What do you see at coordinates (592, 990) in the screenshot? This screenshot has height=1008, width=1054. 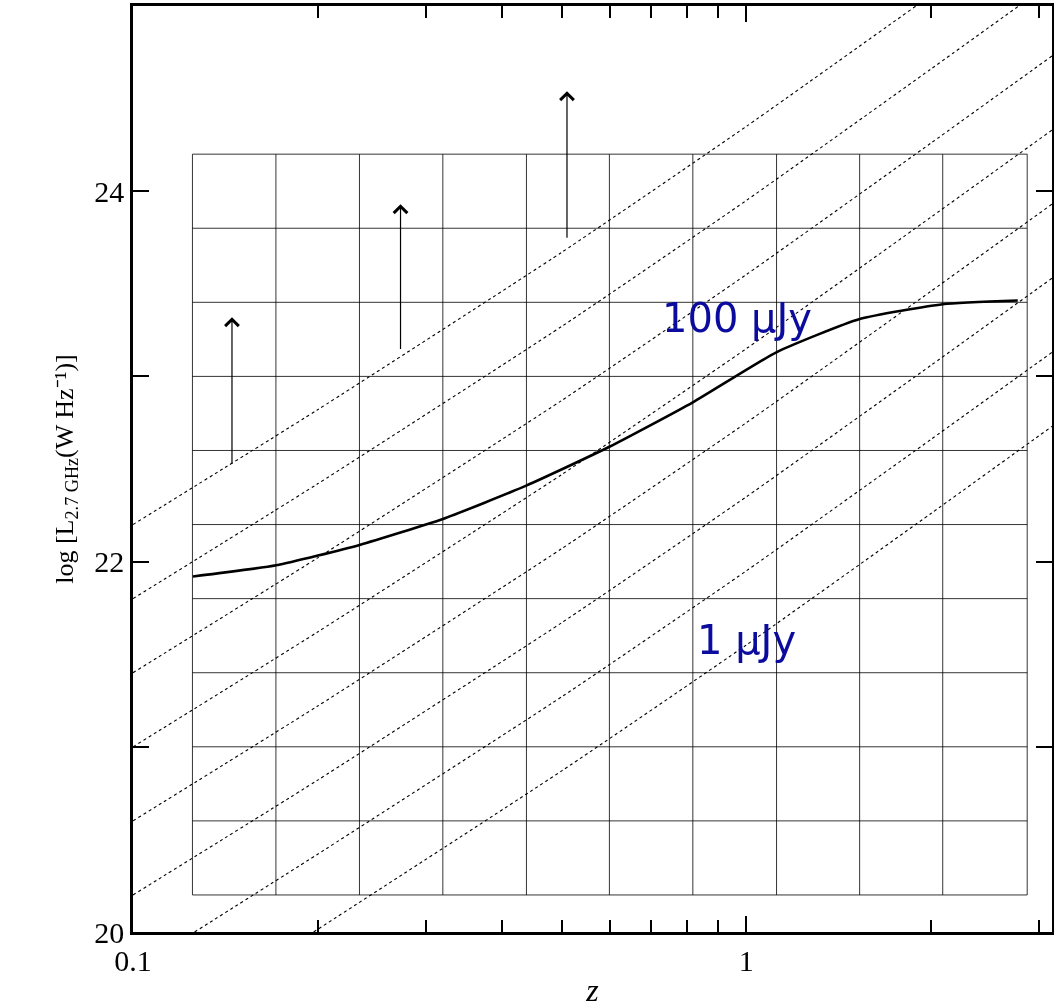 I see `x-axis-title: z` at bounding box center [592, 990].